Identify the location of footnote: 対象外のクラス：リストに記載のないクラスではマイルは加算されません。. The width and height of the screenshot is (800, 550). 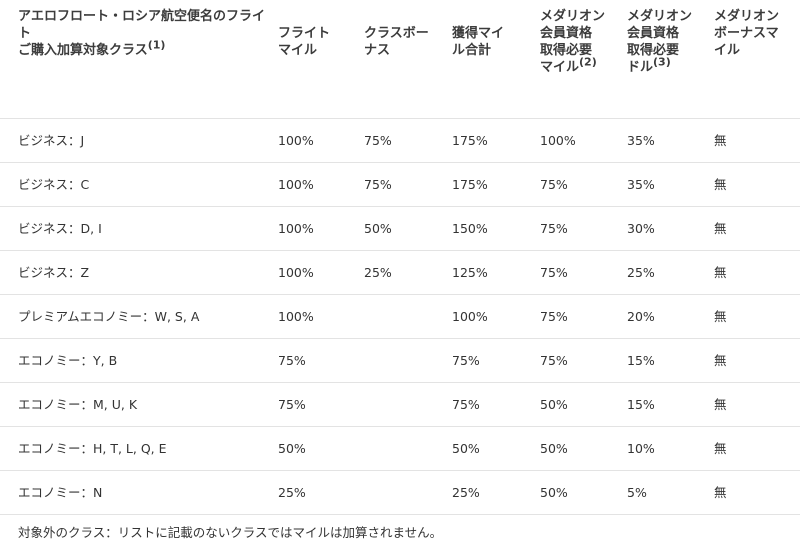
(230, 532).